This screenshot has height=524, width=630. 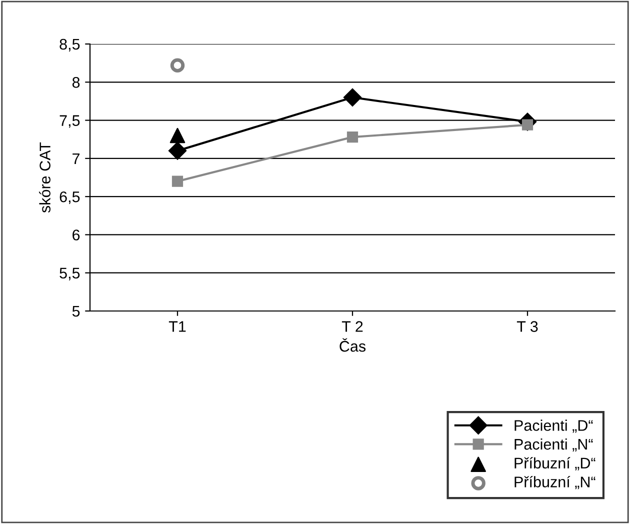 I want to click on legend-label: Příbuzní „D“, so click(x=555, y=463).